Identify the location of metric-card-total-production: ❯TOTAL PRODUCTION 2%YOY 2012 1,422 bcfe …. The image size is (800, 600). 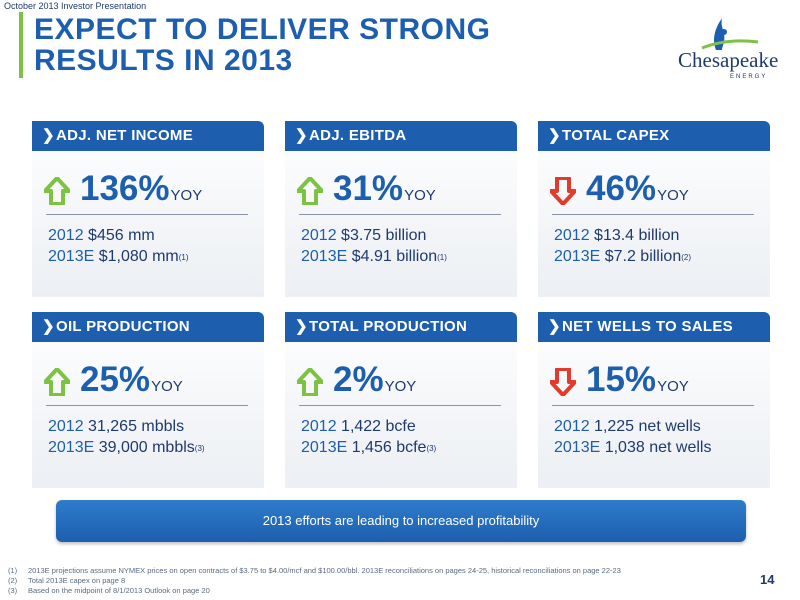
(401, 400).